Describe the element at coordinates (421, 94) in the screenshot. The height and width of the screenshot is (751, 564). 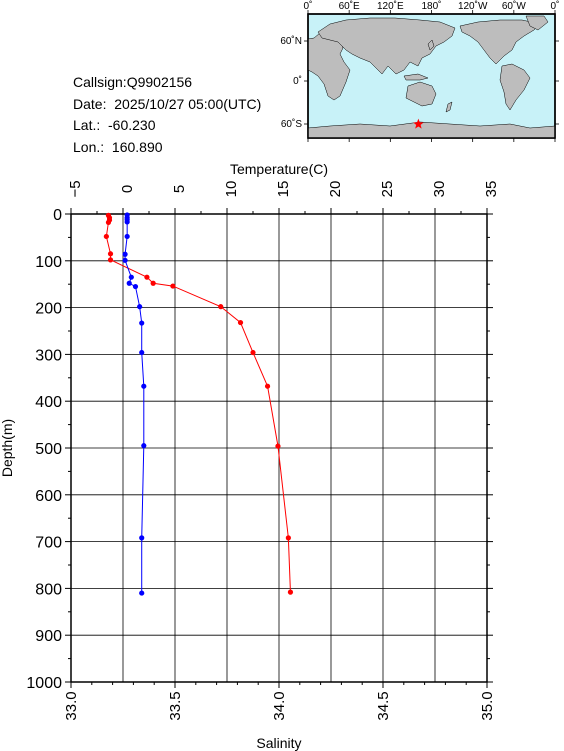
I see `land-australia` at that location.